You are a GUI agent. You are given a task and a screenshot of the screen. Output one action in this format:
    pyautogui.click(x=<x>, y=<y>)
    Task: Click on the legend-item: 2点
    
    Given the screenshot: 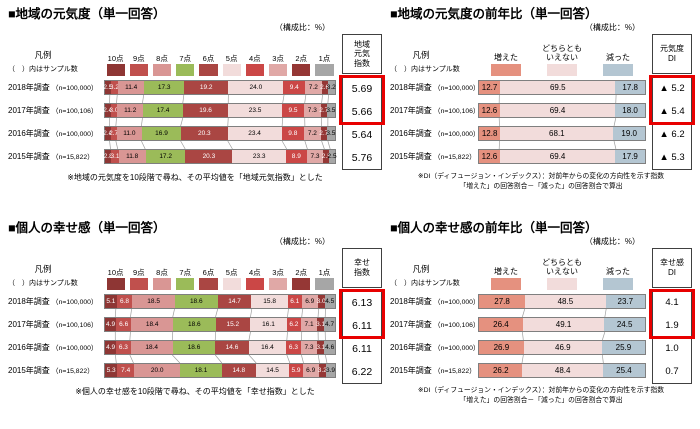 What is the action you would take?
    pyautogui.click(x=301, y=65)
    